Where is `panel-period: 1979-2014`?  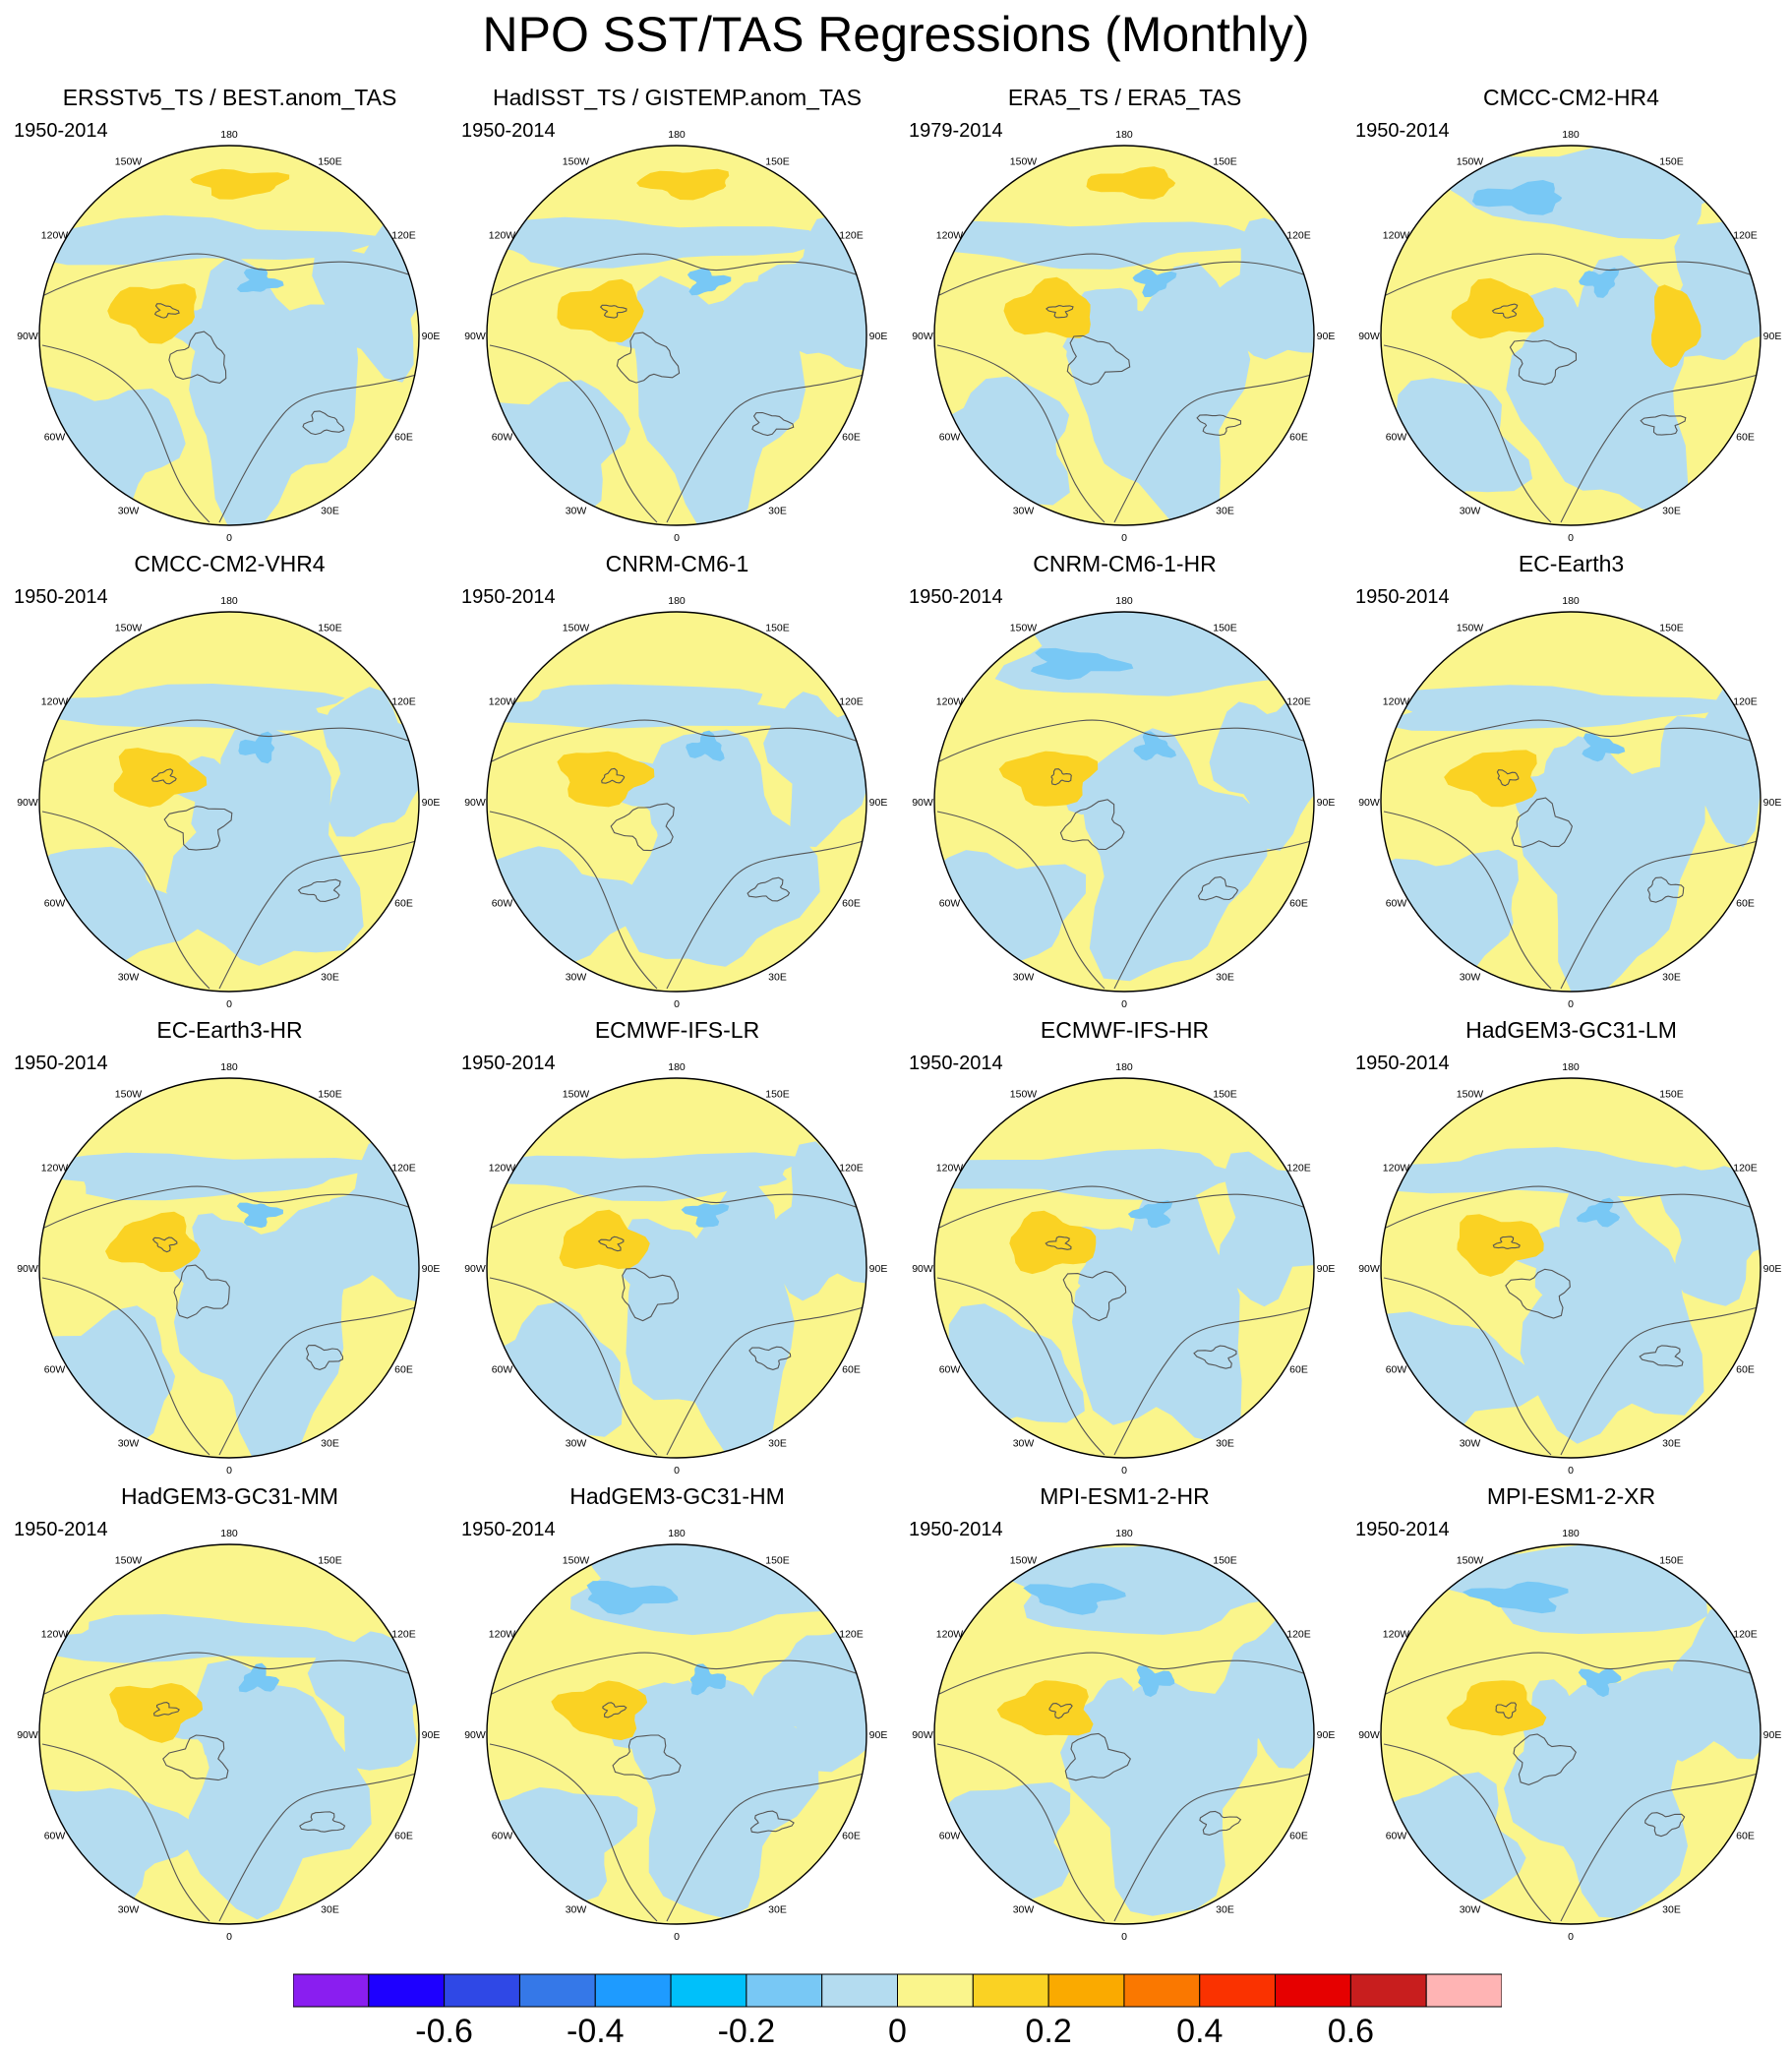
panel-period: 1979-2014 is located at coordinates (956, 131).